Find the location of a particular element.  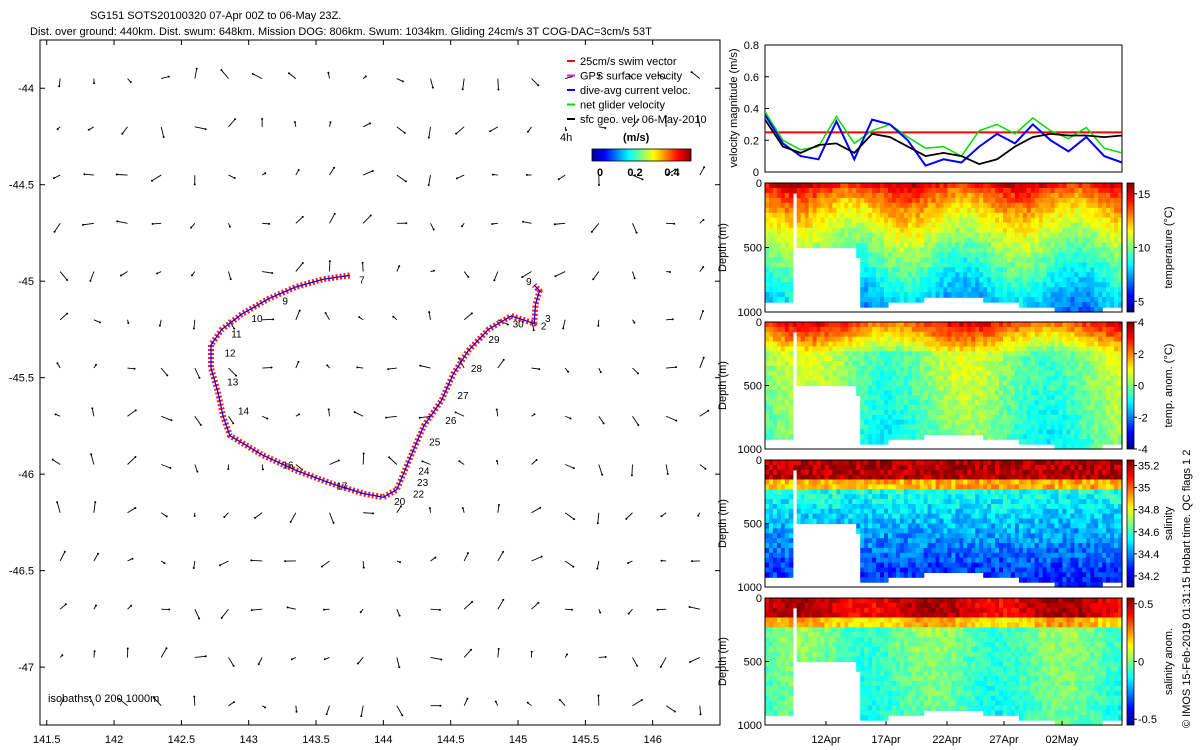

time-tick-label: 22Apr is located at coordinates (947, 740).